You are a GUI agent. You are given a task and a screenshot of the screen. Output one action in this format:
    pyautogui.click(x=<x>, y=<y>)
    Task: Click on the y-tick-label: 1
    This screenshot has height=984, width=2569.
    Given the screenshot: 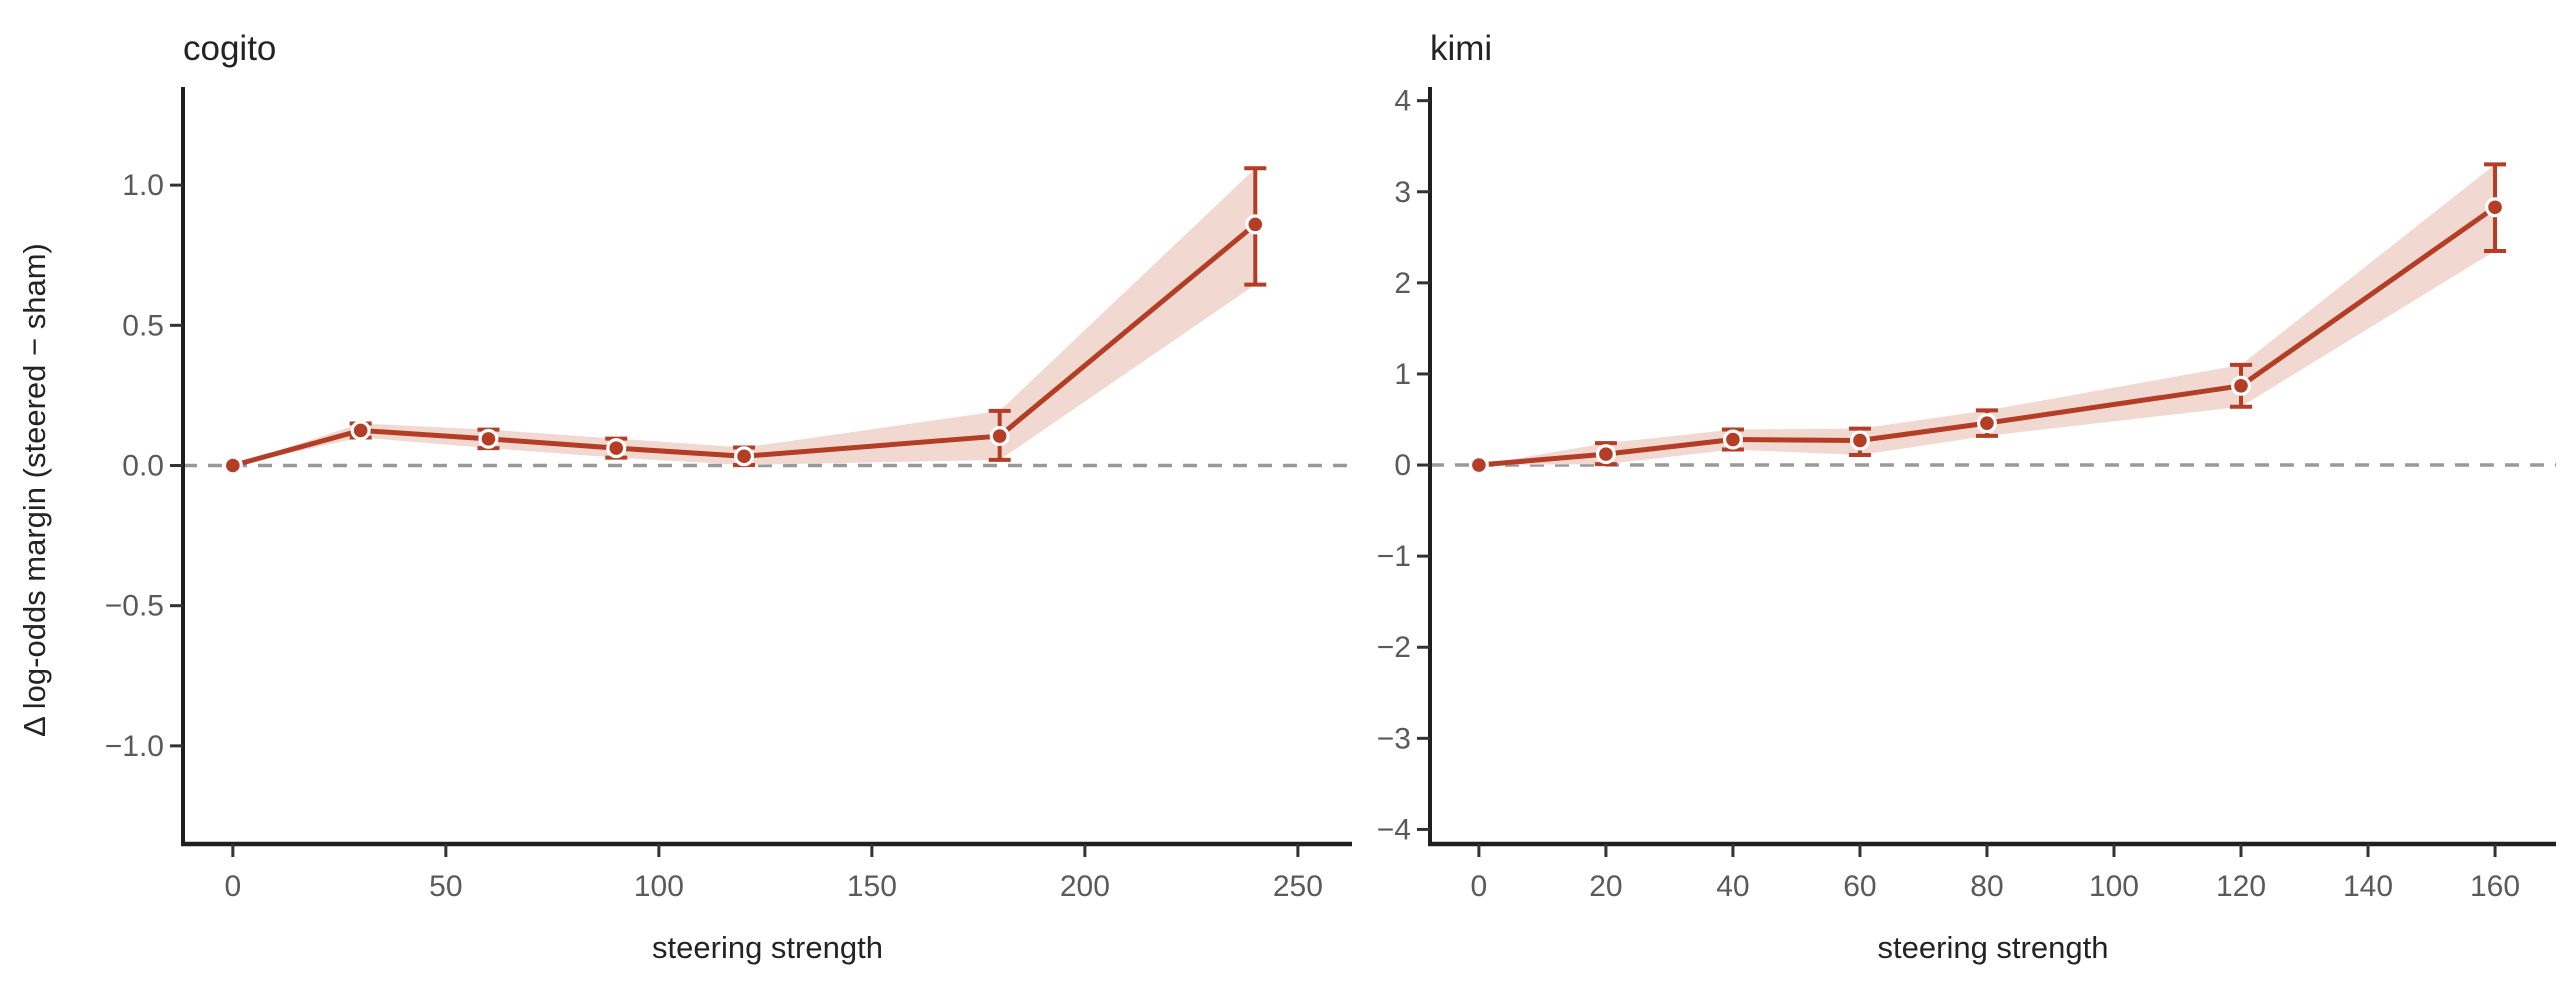 What is the action you would take?
    pyautogui.click(x=1402, y=374)
    